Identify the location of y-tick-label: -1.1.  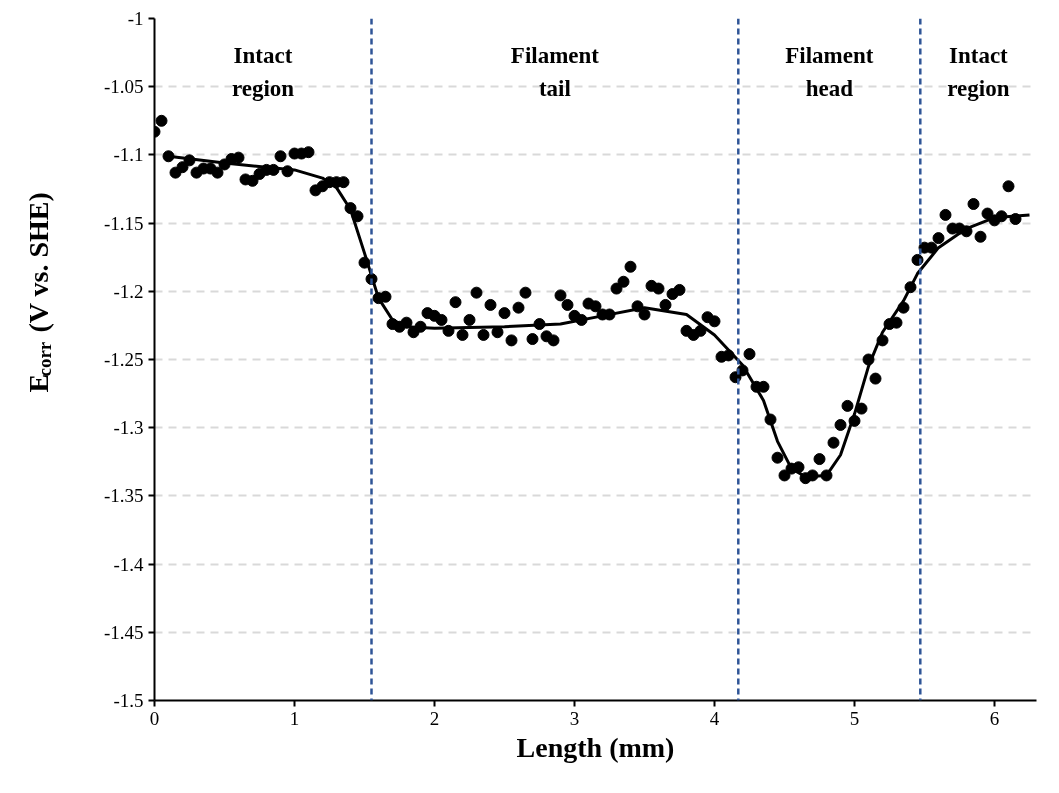
(128, 155).